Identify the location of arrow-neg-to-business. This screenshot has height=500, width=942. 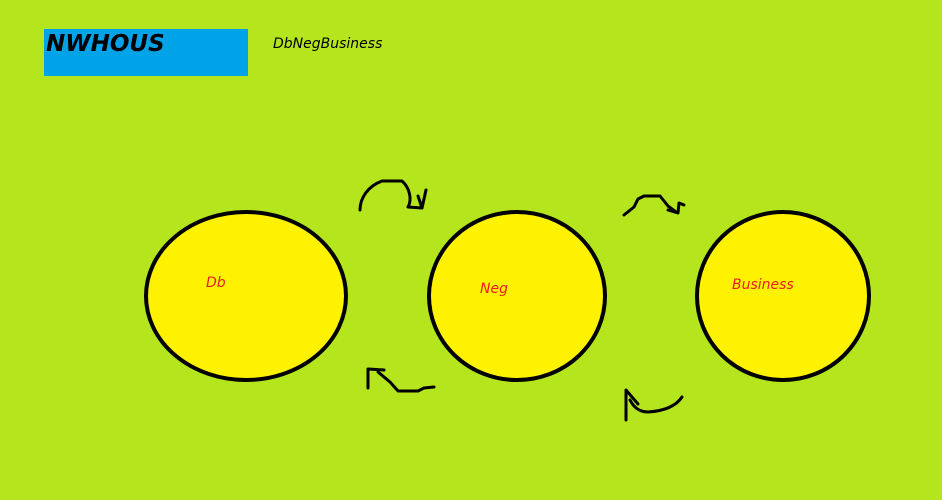
(654, 205).